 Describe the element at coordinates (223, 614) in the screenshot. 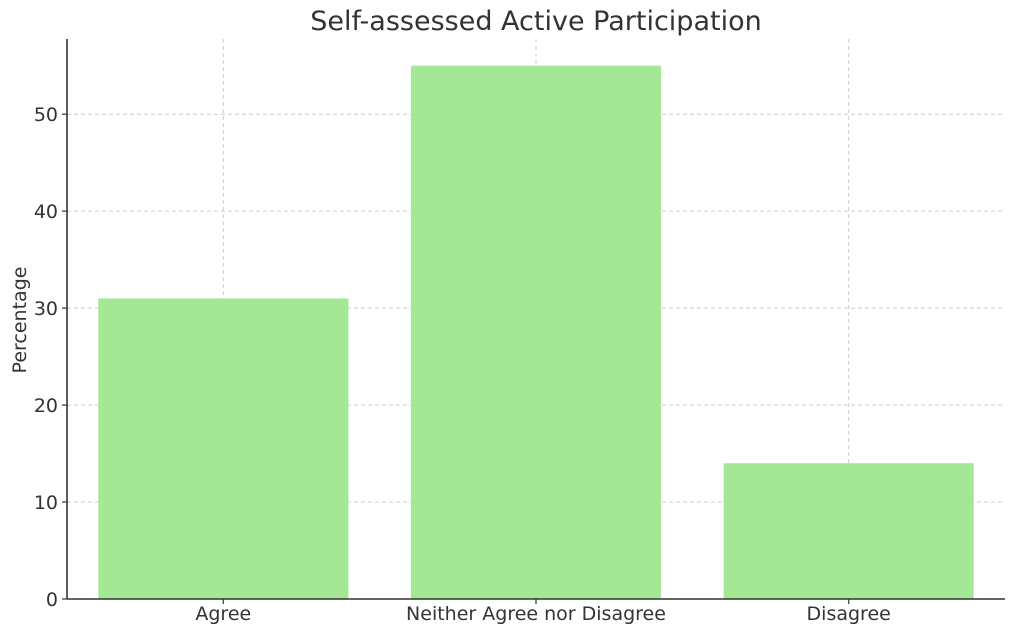

I see `x-tick-label: Agree` at that location.